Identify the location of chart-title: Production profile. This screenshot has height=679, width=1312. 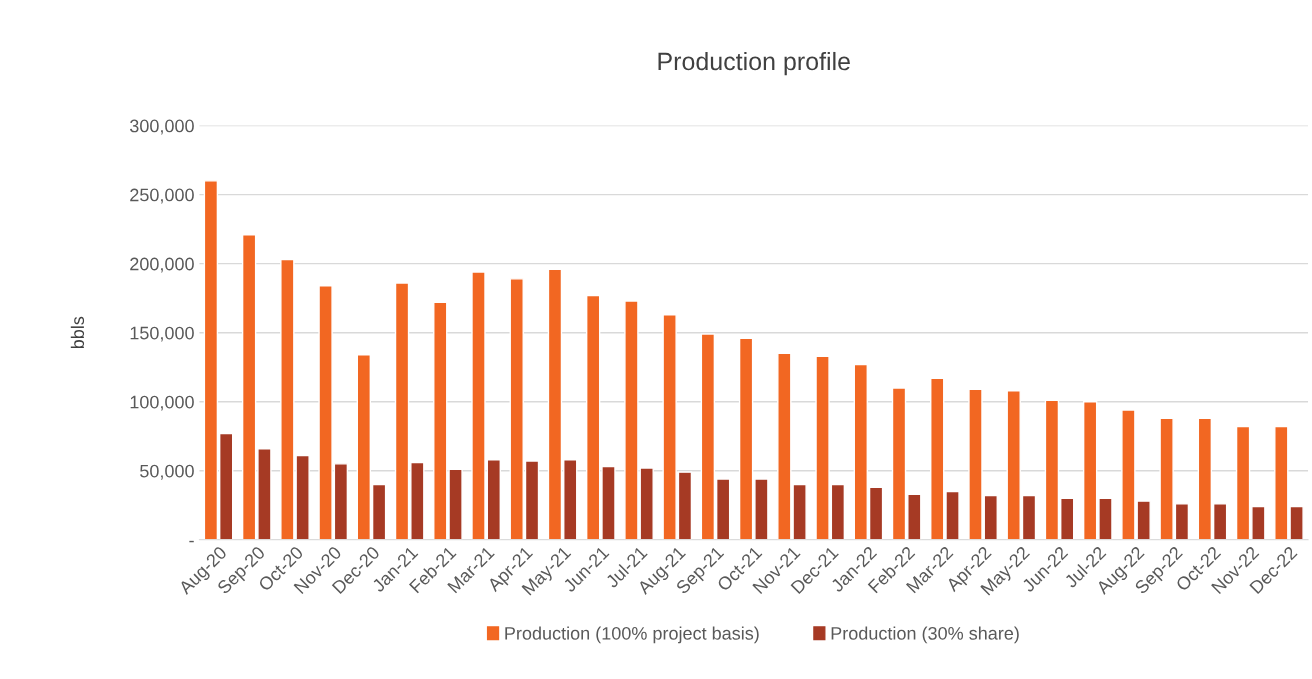
(754, 63).